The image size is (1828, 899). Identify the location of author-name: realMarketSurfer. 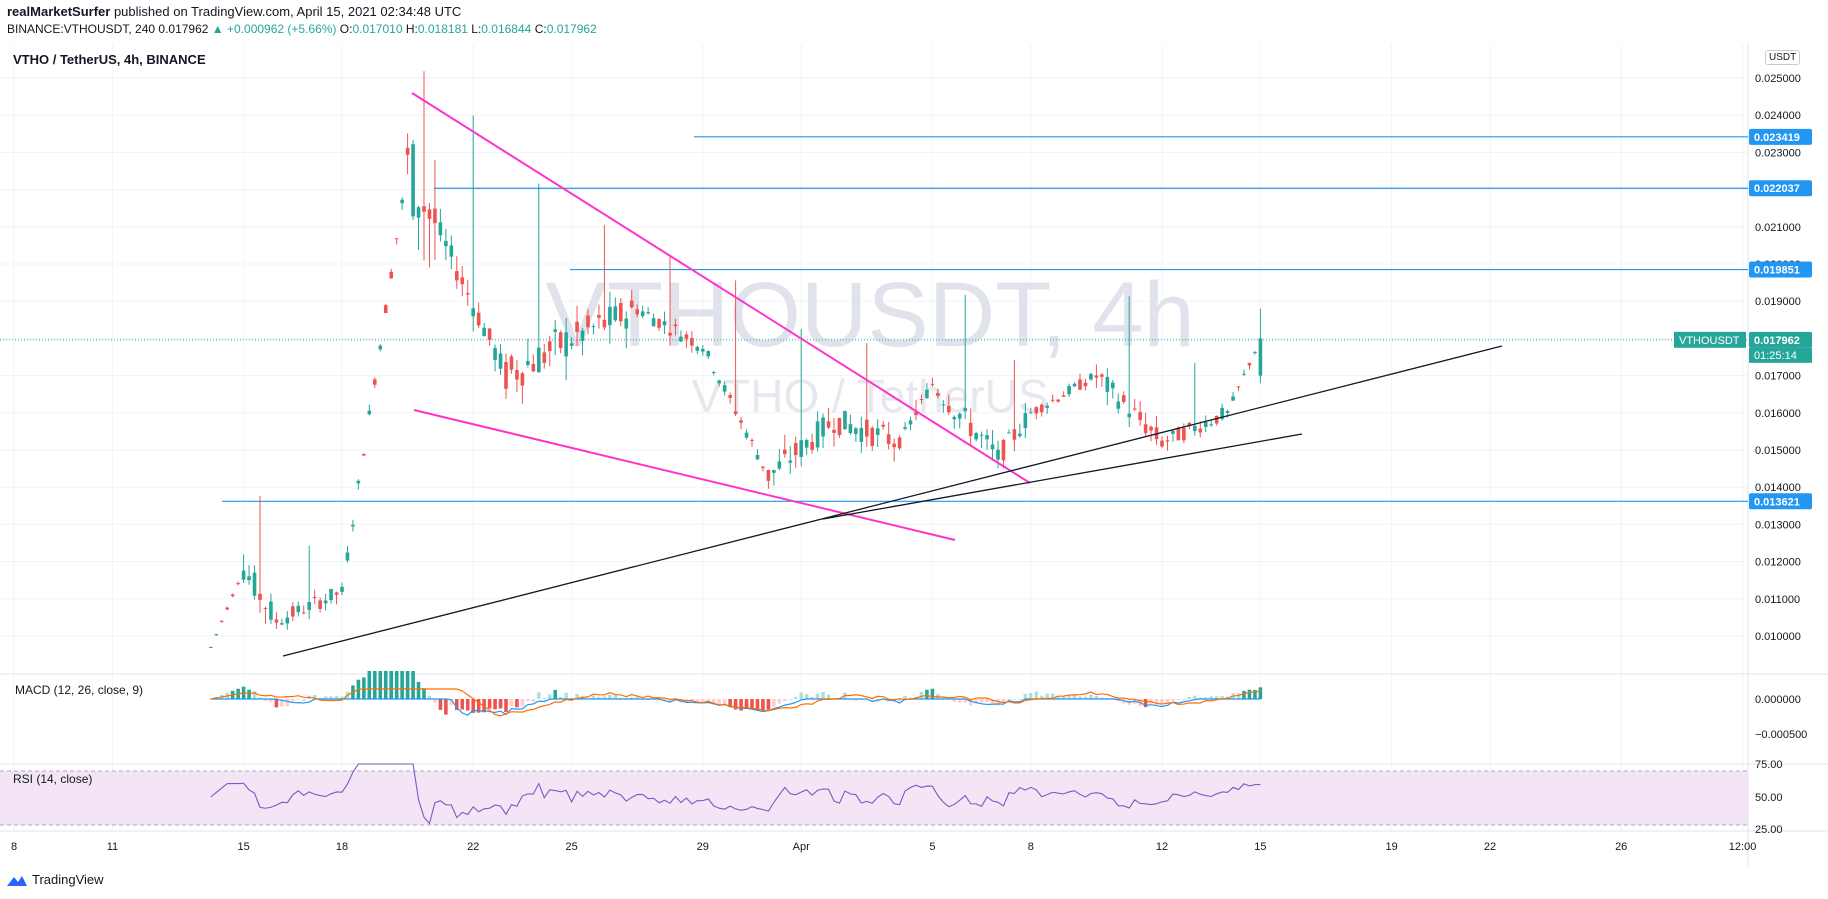
(59, 11).